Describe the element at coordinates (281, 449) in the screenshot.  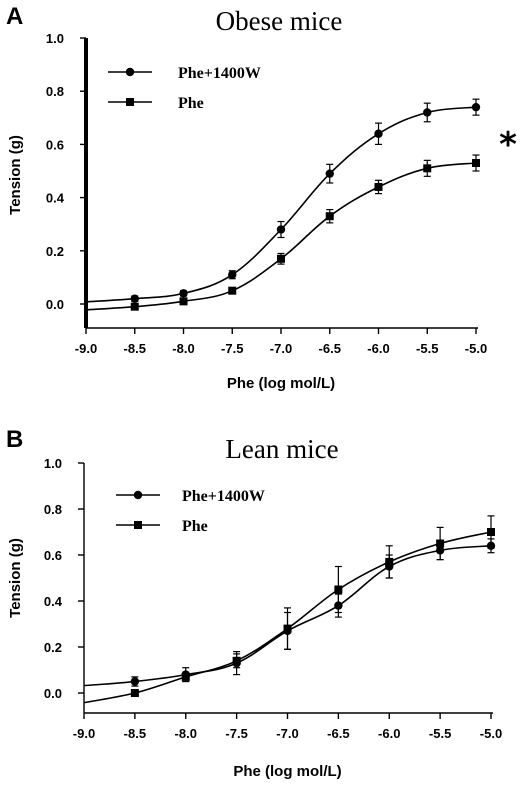
I see `chart-title: Lean mice` at that location.